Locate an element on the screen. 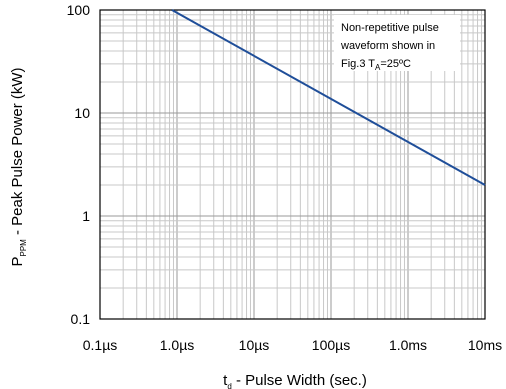 This screenshot has width=506, height=389. annotation-line-3-suffix: =25ºC is located at coordinates (395, 64).